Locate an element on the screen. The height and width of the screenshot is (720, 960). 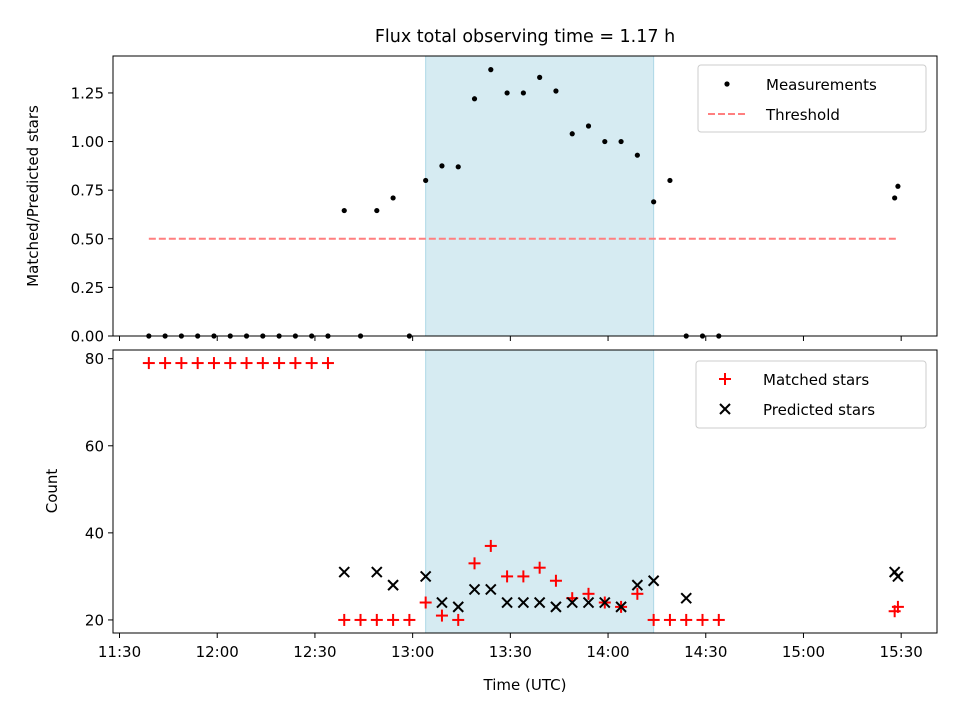
bottom-observing-span-layer is located at coordinates (540, 491).